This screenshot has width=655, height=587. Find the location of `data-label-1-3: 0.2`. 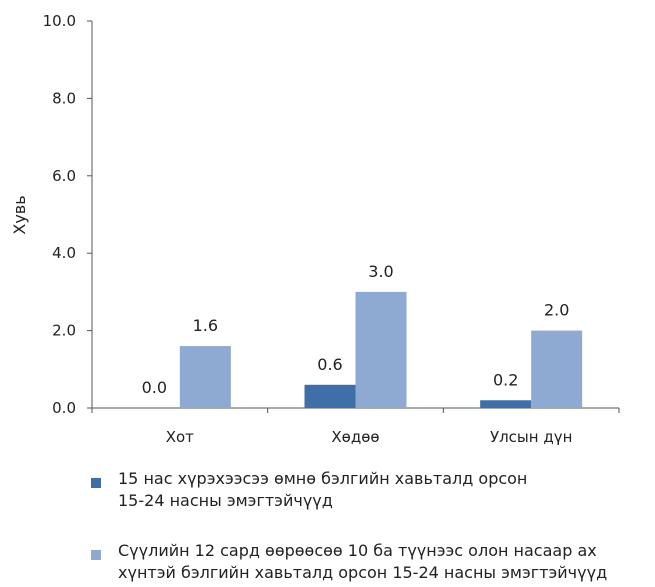

data-label-1-3: 0.2 is located at coordinates (505, 379).